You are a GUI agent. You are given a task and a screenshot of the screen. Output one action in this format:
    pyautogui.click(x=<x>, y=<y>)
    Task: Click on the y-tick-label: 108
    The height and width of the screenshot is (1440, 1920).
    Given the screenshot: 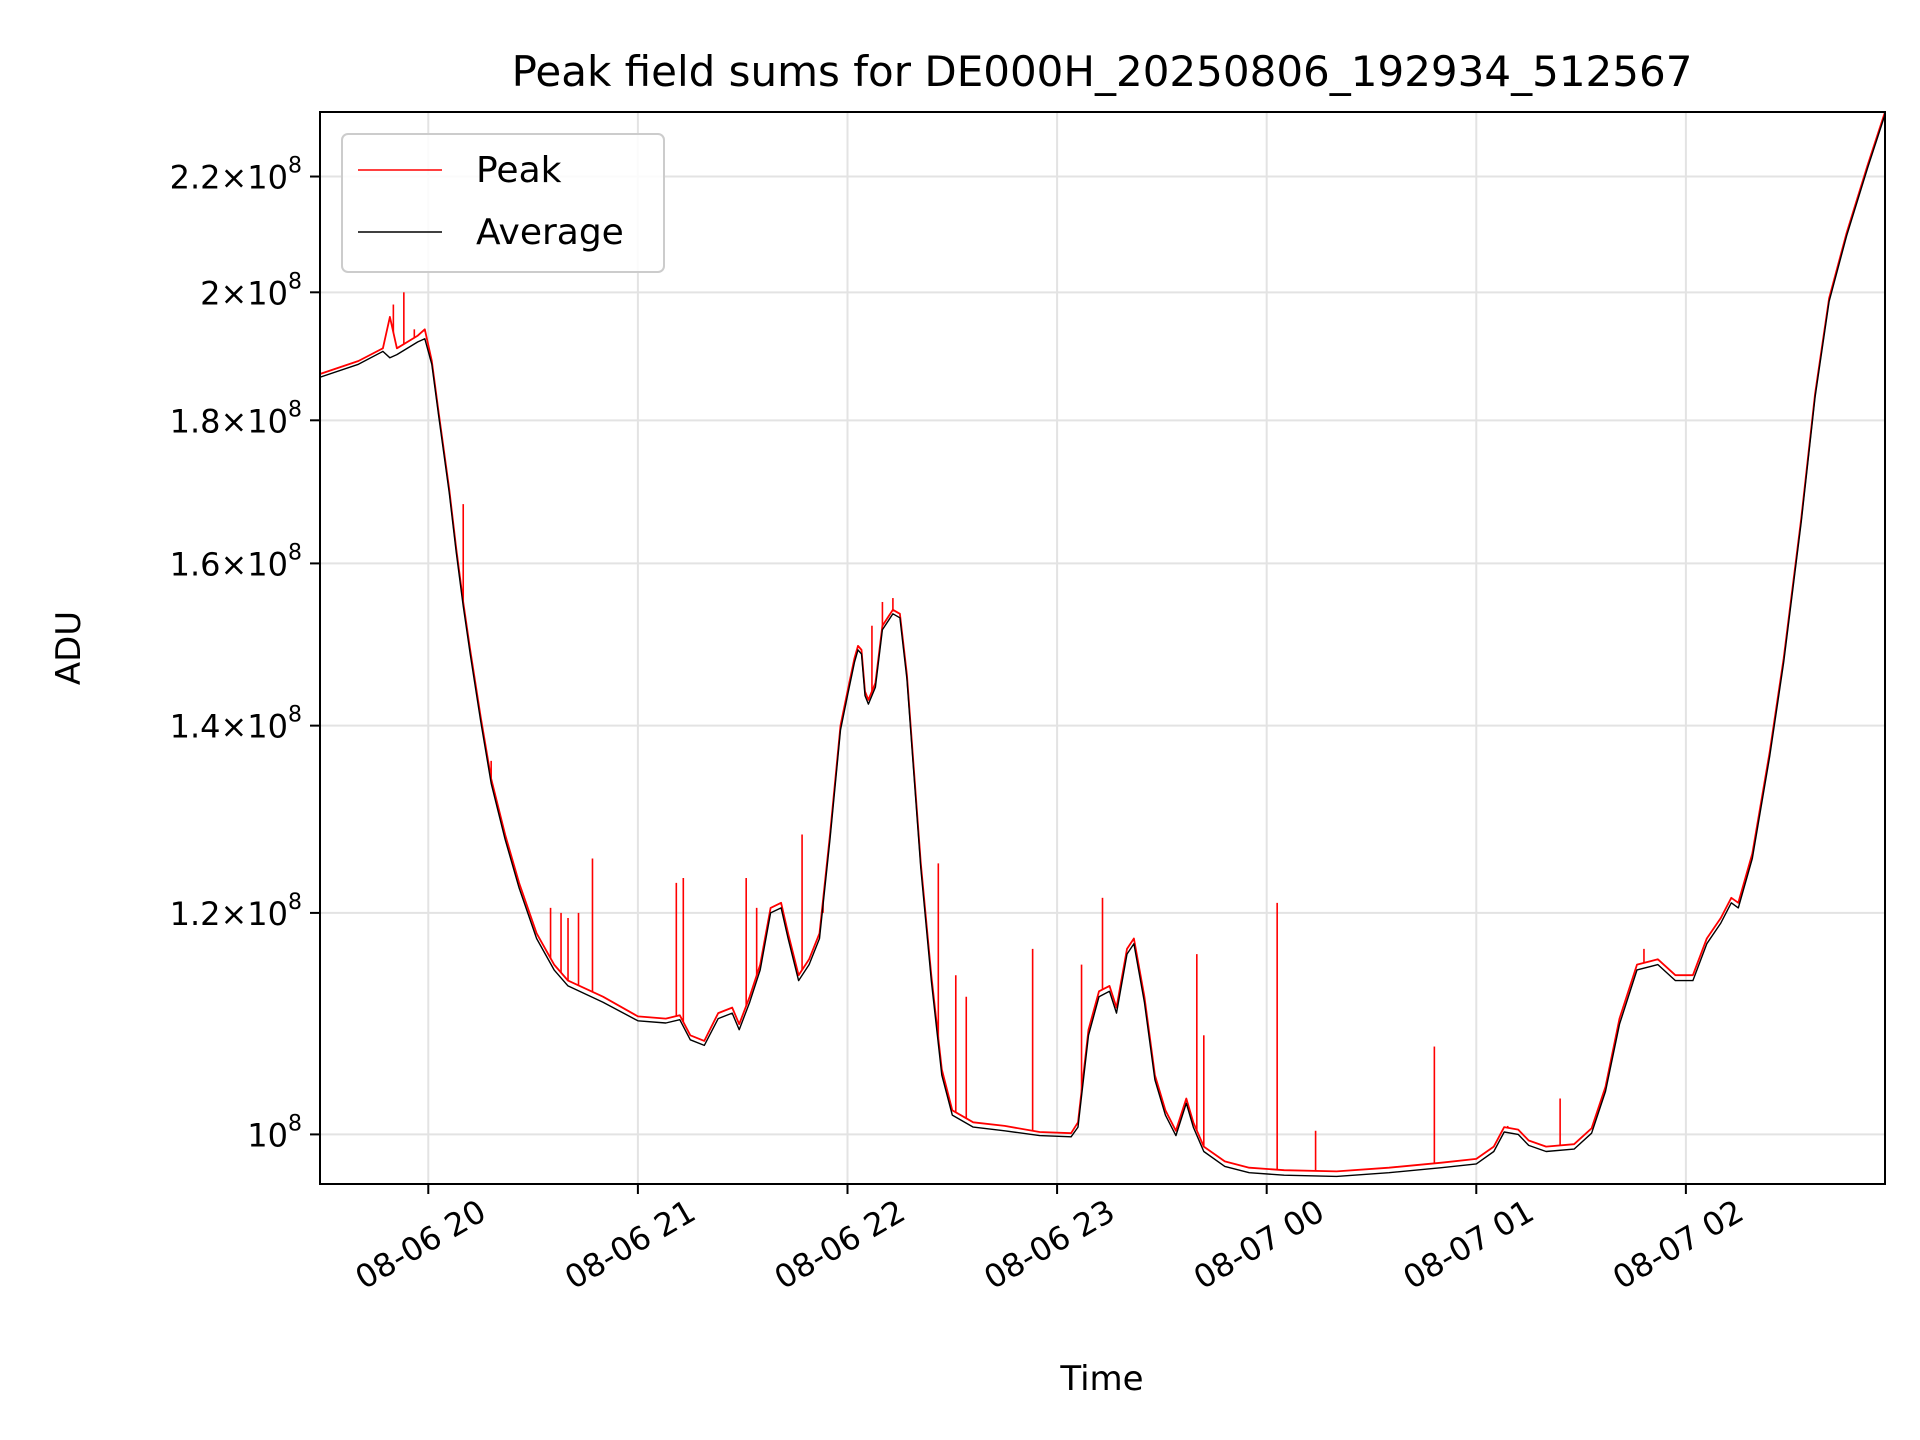 What is the action you would take?
    pyautogui.click(x=274, y=1132)
    